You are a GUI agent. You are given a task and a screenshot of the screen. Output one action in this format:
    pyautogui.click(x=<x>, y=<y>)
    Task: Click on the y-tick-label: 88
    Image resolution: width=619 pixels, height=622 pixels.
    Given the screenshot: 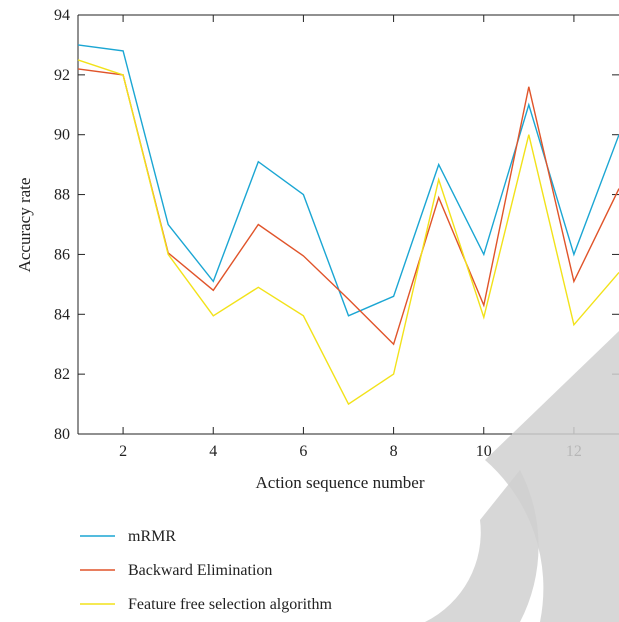 What is the action you would take?
    pyautogui.click(x=62, y=195)
    